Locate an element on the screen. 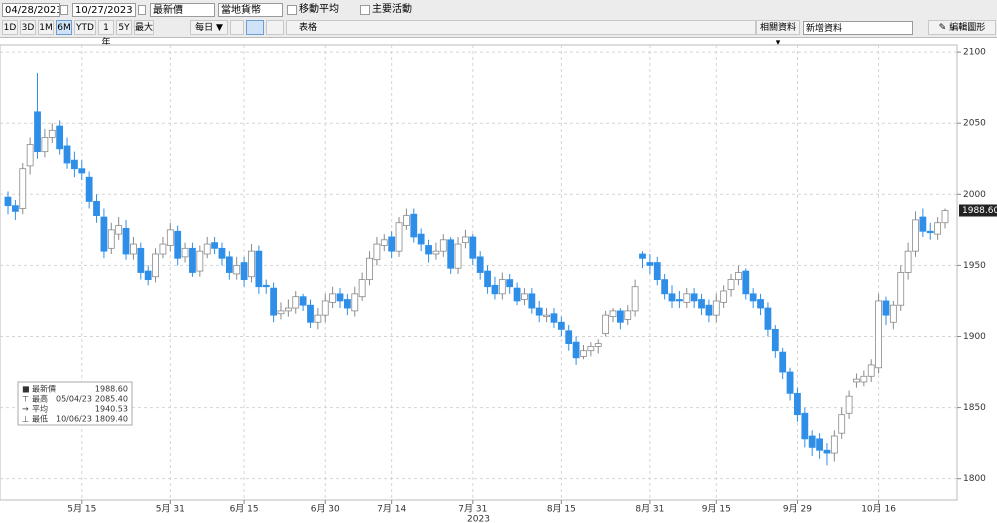 The width and height of the screenshot is (997, 523). range-button: 1M is located at coordinates (46, 27).